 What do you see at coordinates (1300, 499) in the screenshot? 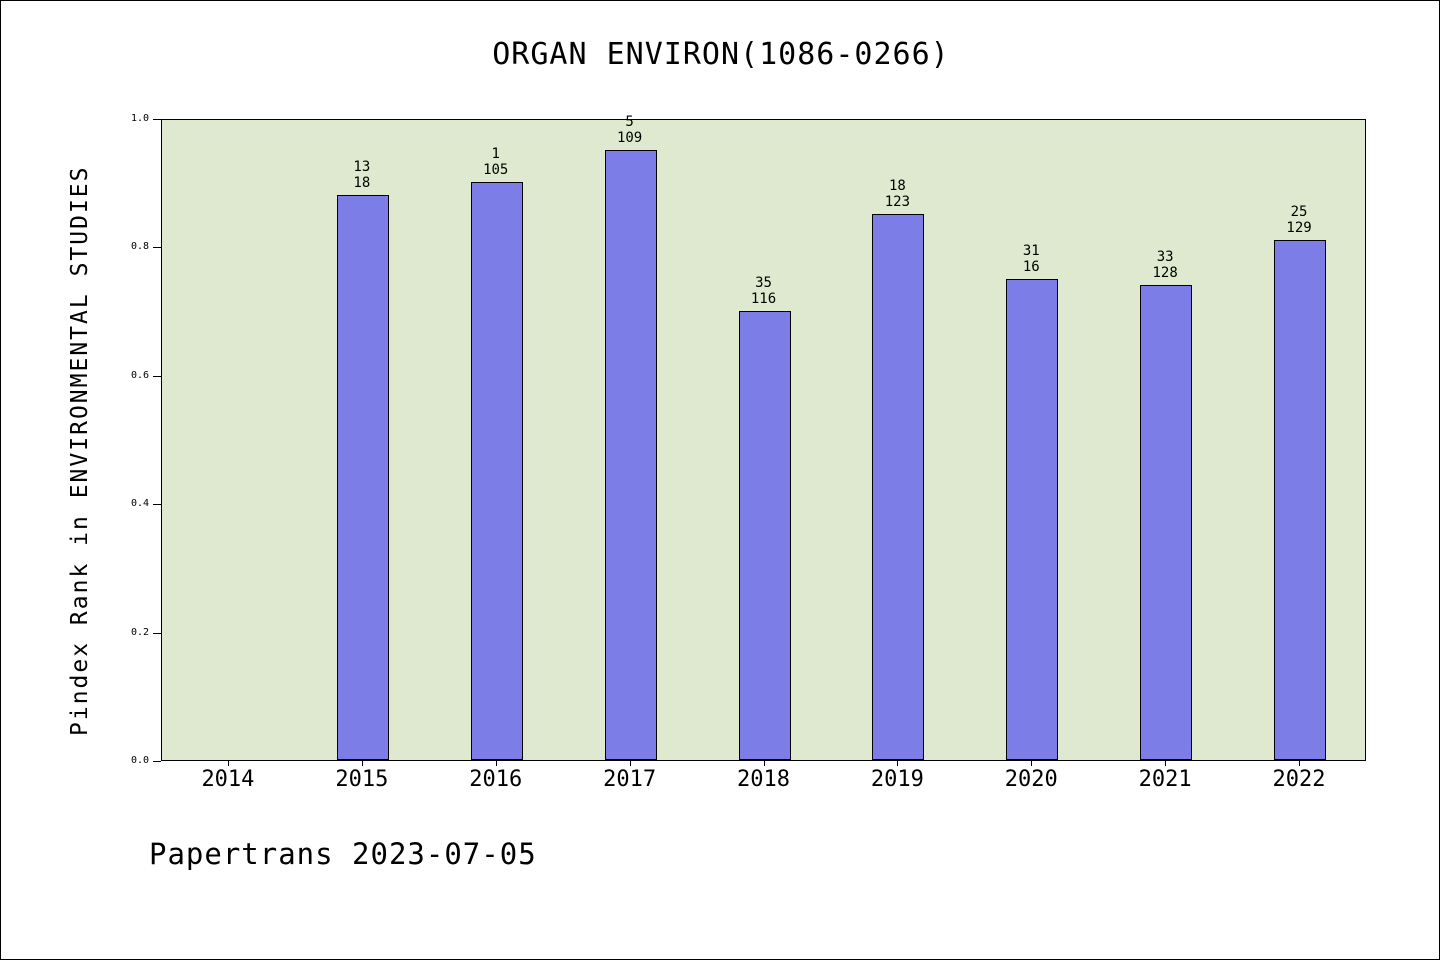
I see `bar-2022` at bounding box center [1300, 499].